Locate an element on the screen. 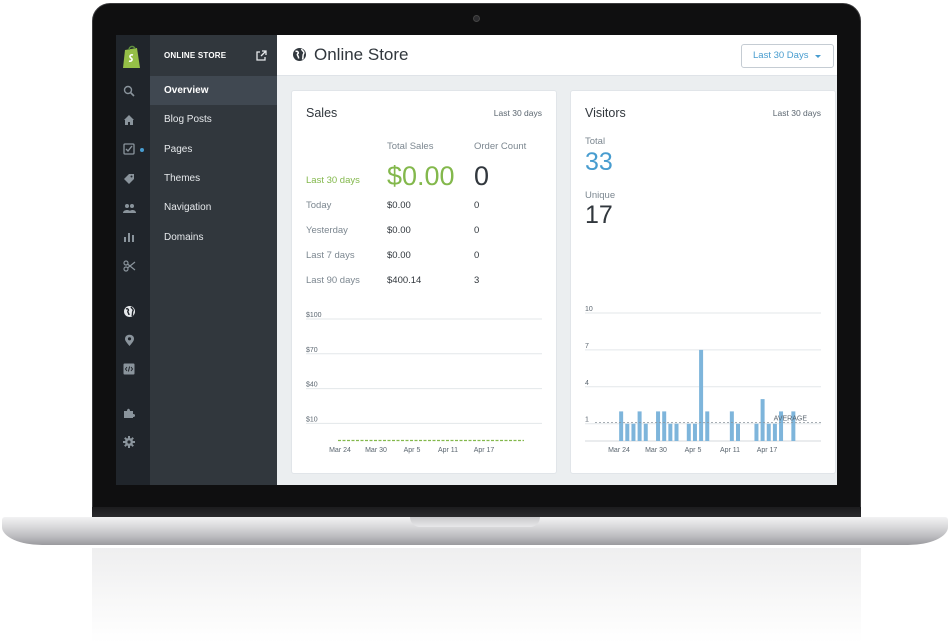 The image size is (950, 643). col-head-total-sales: Total Sales is located at coordinates (410, 146).